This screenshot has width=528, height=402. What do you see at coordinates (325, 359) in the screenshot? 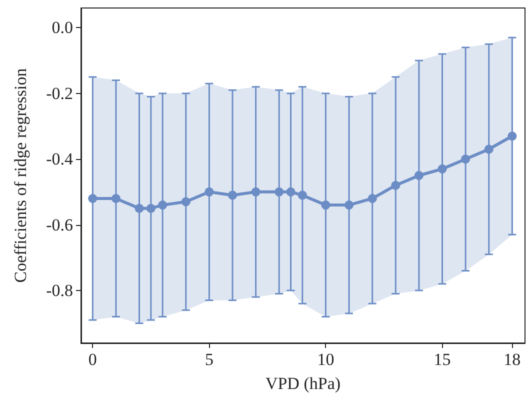
I see `x-tick-label: 10` at bounding box center [325, 359].